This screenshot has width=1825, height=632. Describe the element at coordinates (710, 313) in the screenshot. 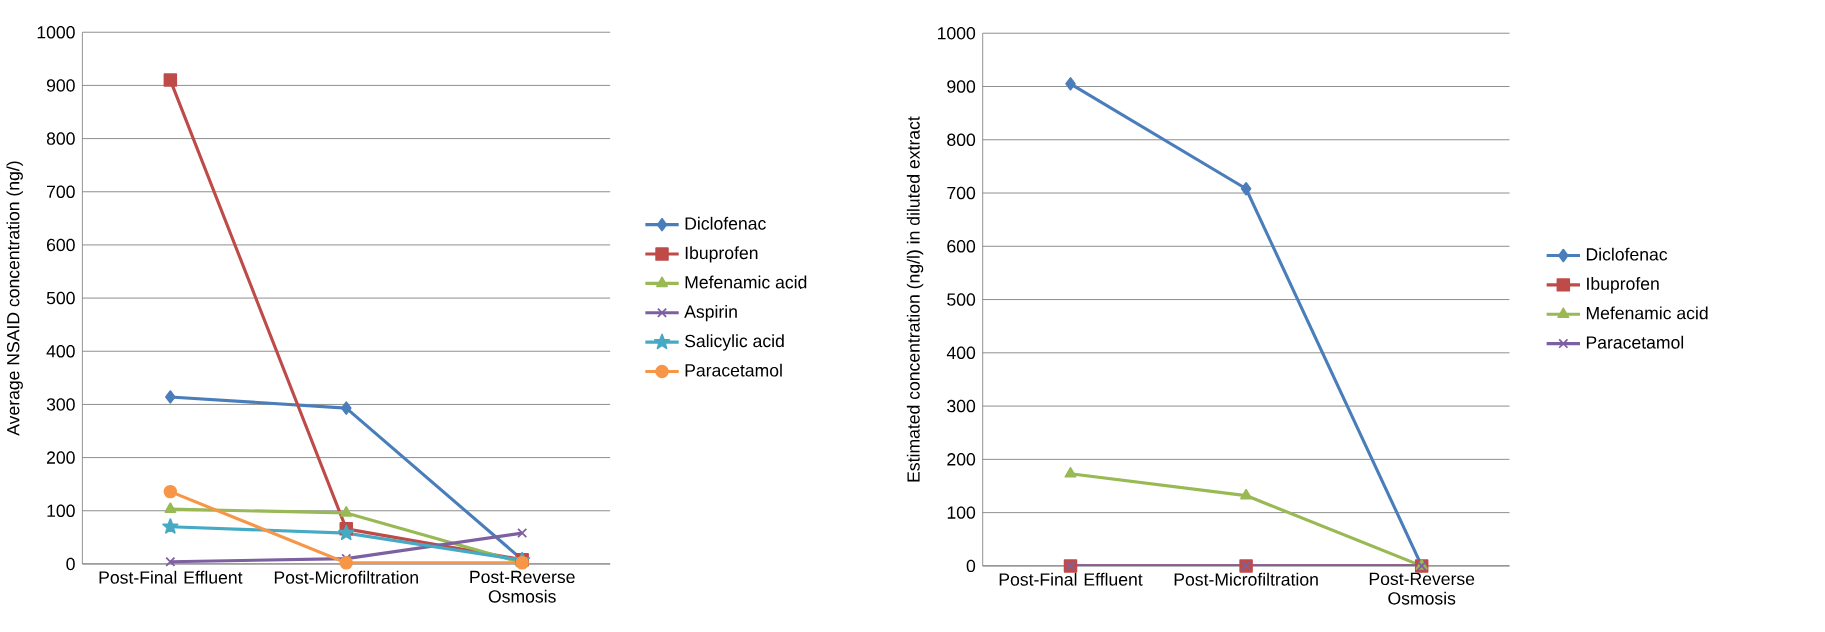

I see `legend-label: Aspirin` at that location.